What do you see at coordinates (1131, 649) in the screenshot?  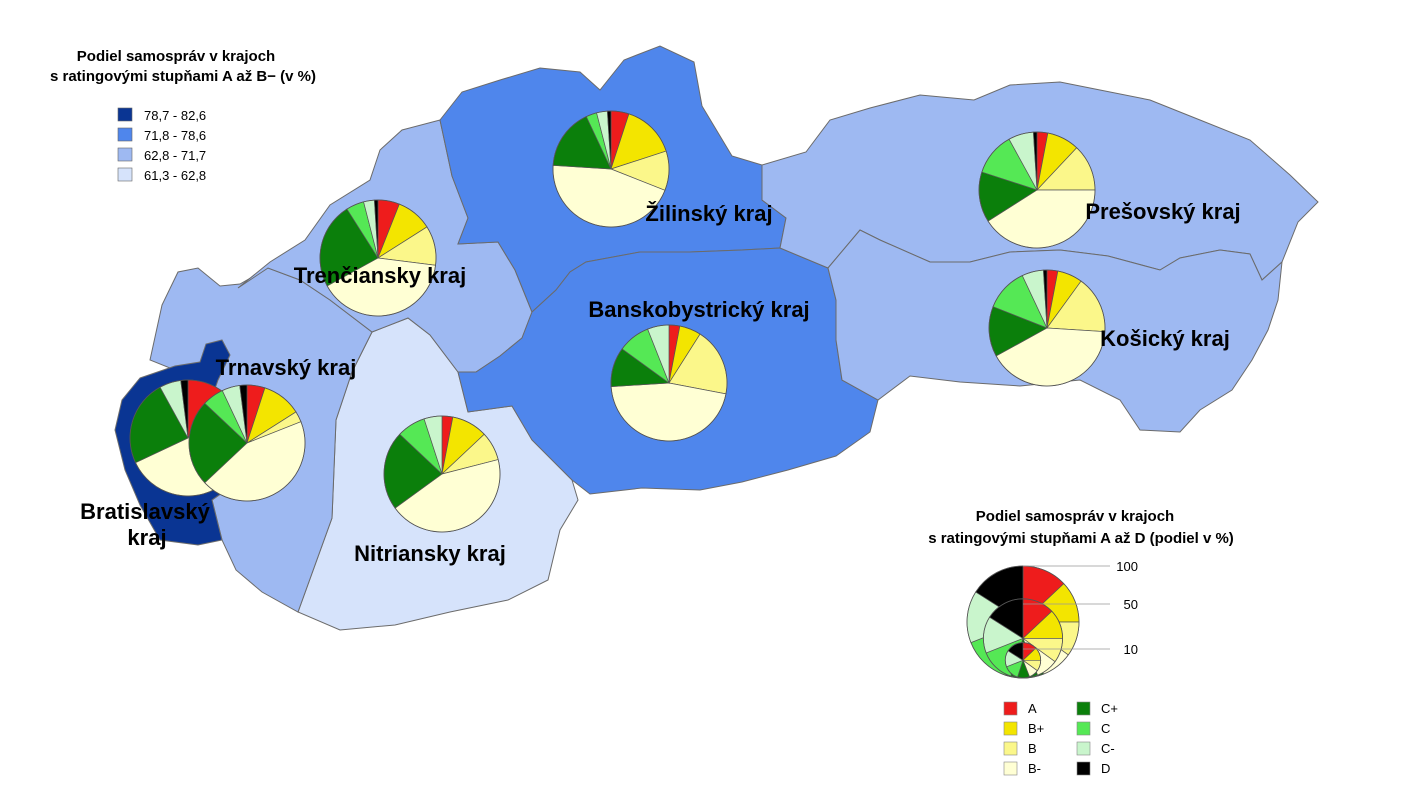 I see `scale-label-10: 10` at bounding box center [1131, 649].